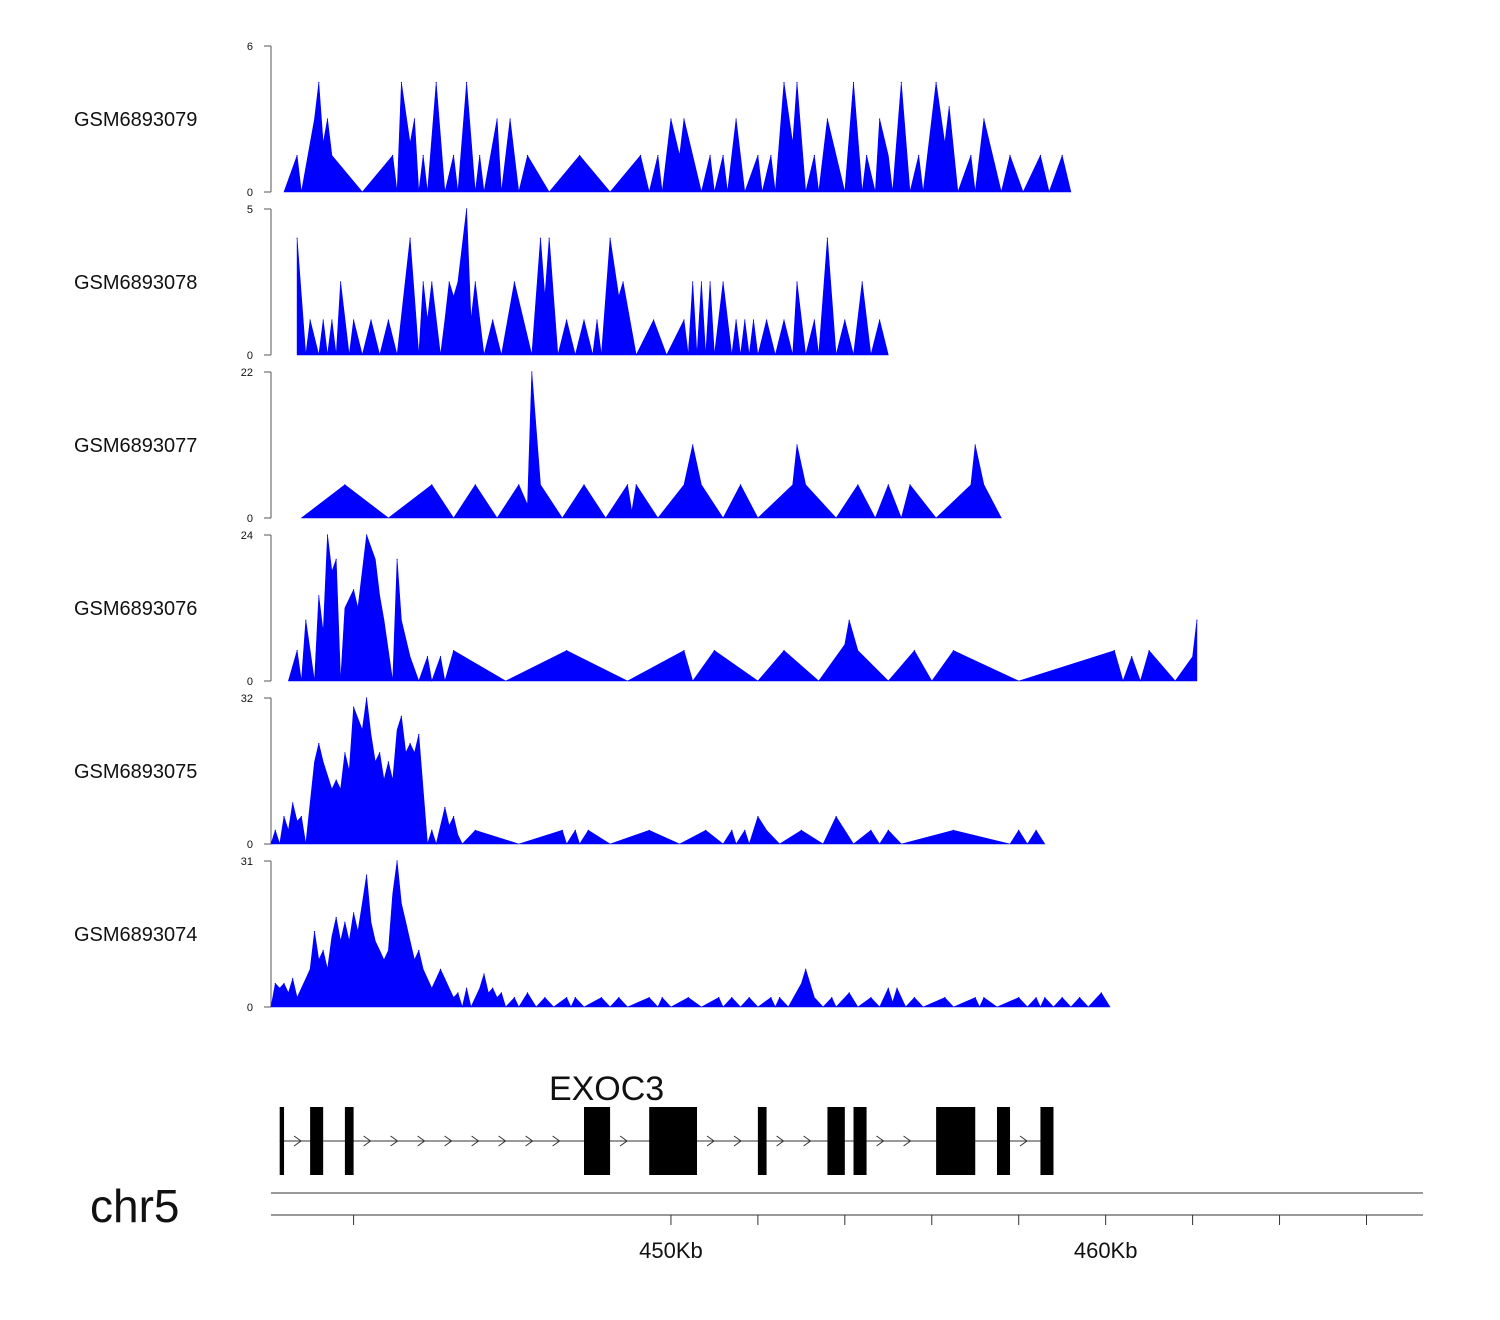  What do you see at coordinates (135, 283) in the screenshot?
I see `track-label: GSM6893078` at bounding box center [135, 283].